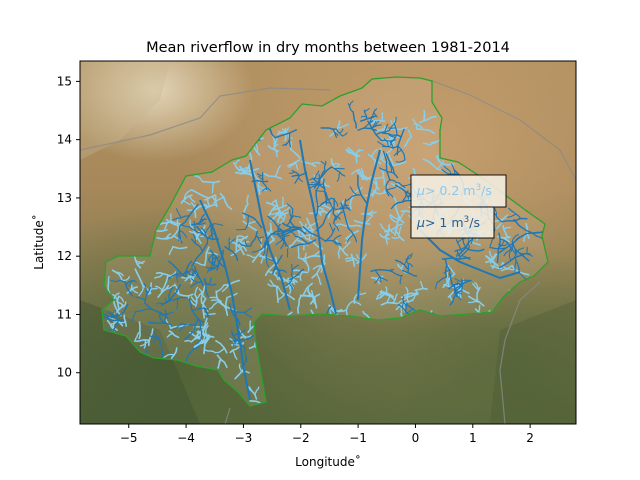 Image resolution: width=640 pixels, height=480 pixels. Describe the element at coordinates (452, 222) in the screenshot. I see `legend-box-large: μ> 1 m3/s` at that location.